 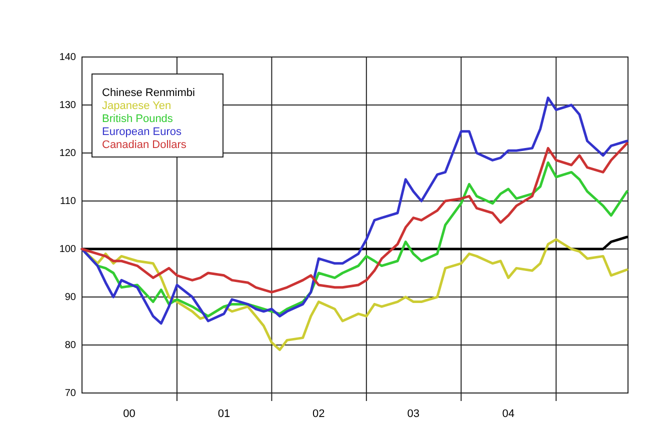 What do you see at coordinates (138, 119) in the screenshot?
I see `text: British Pounds` at bounding box center [138, 119].